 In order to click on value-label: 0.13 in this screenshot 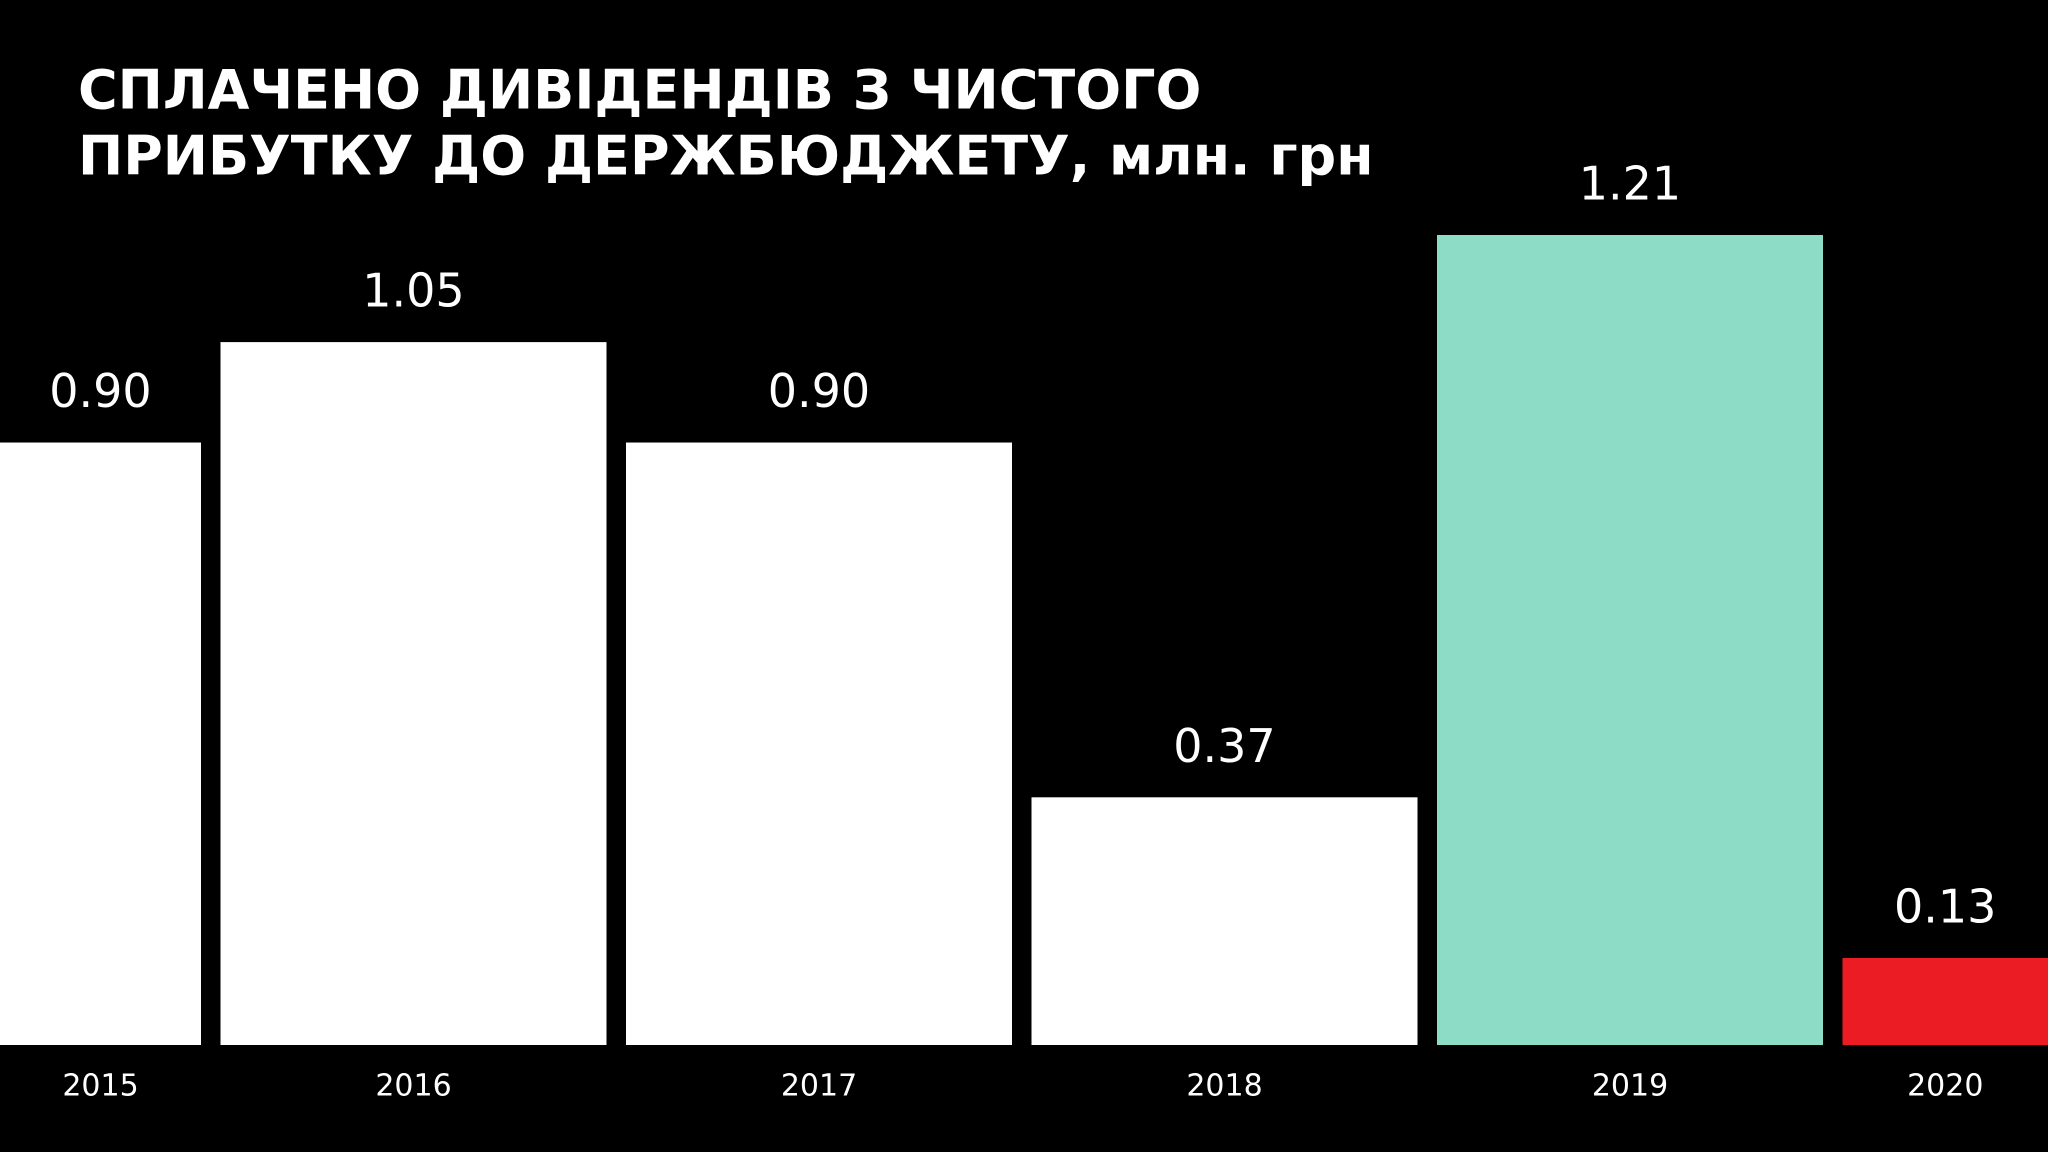, I will do `click(1945, 906)`.